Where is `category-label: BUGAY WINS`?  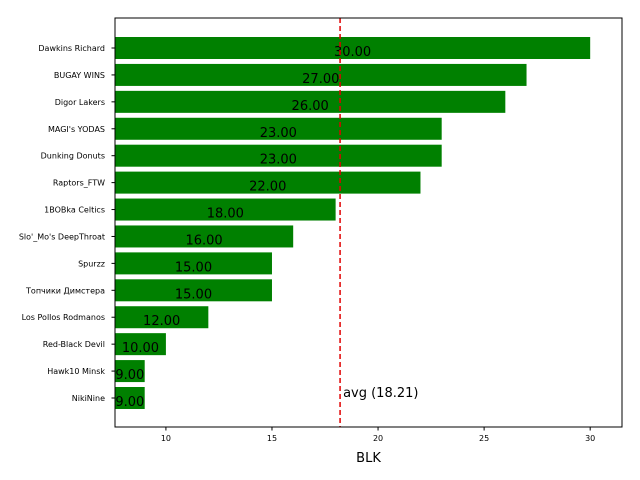
category-label: BUGAY WINS is located at coordinates (79, 75).